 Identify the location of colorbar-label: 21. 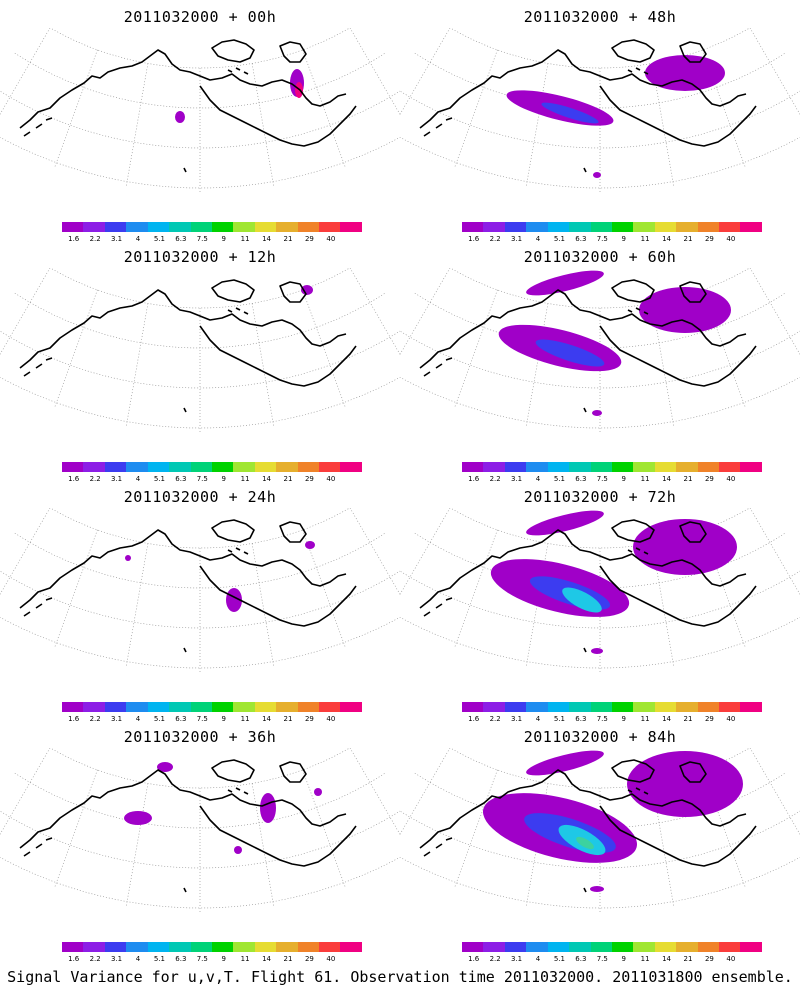
(688, 959).